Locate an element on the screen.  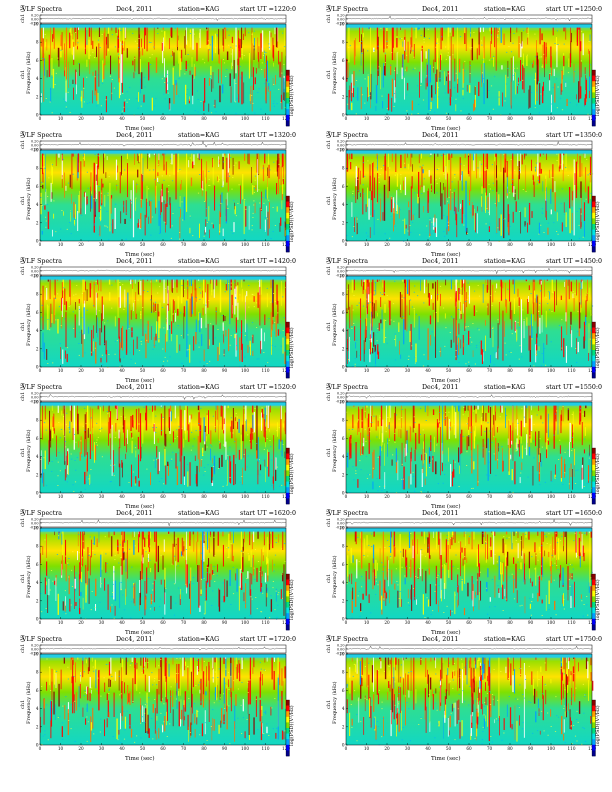
panel-title-date: Dec4, 2011 is located at coordinates (440, 9).